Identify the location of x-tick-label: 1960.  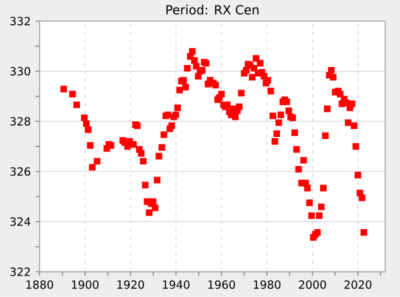
(221, 284).